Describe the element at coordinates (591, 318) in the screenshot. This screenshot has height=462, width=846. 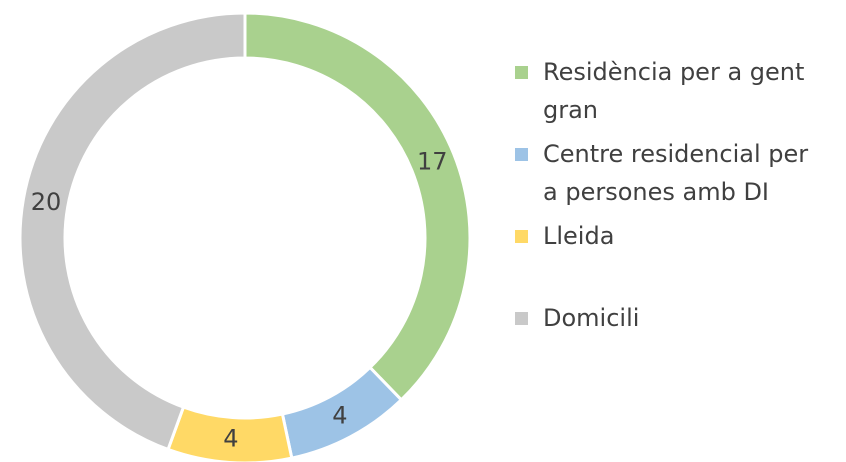
I see `legend-label: Domicili` at that location.